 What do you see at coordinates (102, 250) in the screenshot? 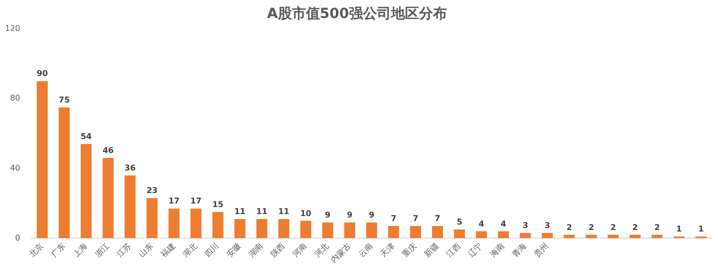
I see `x-tick-label: 浙江` at bounding box center [102, 250].